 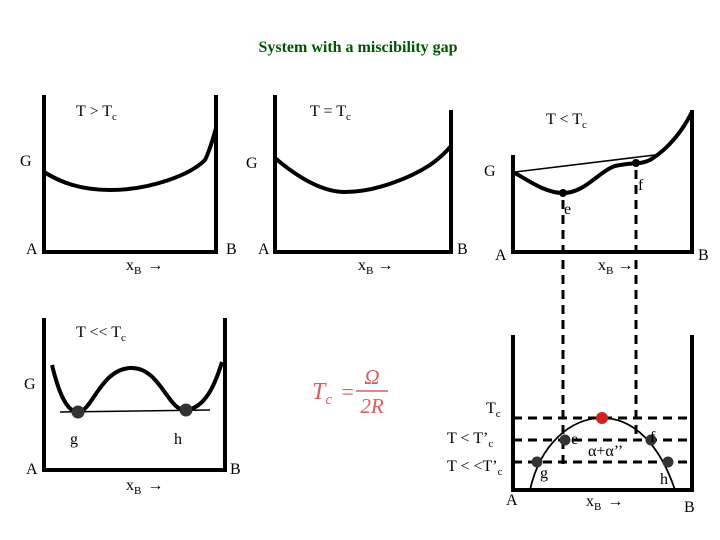 What do you see at coordinates (26, 161) in the screenshot?
I see `panel-above-g-label: G` at bounding box center [26, 161].